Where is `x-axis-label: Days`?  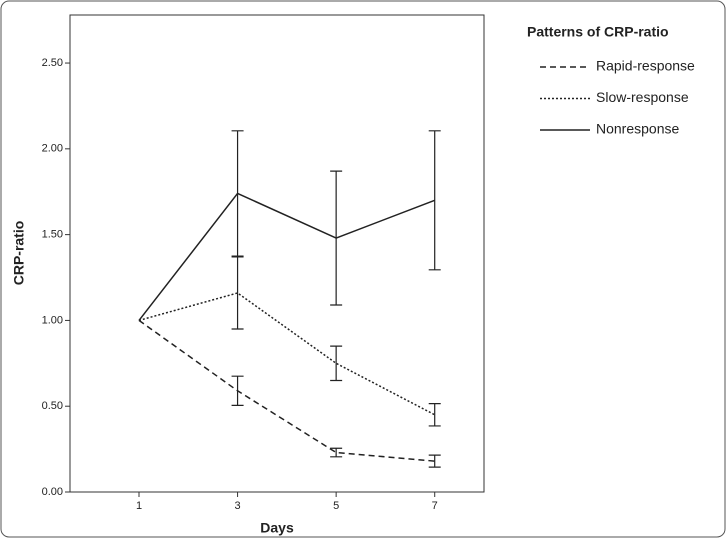 x-axis-label: Days is located at coordinates (277, 528).